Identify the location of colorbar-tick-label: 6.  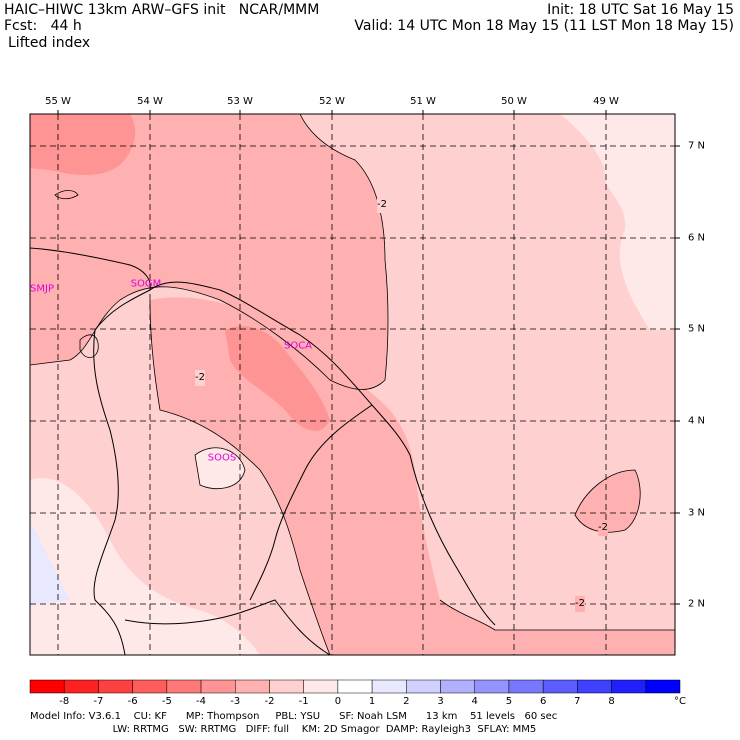
(543, 701).